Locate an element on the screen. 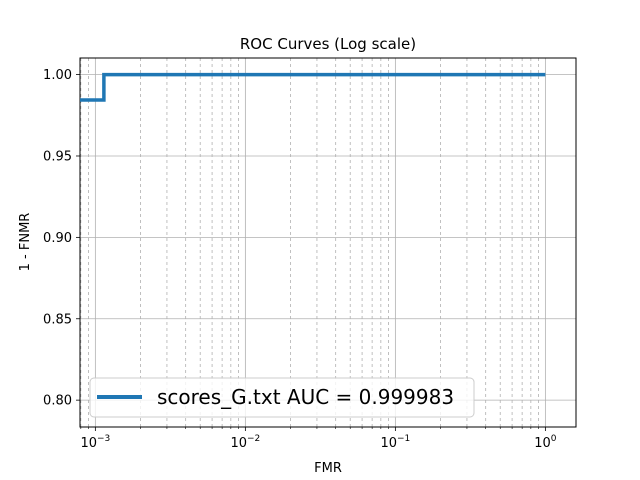 Image resolution: width=640 pixels, height=480 pixels. legend-box is located at coordinates (282, 397).